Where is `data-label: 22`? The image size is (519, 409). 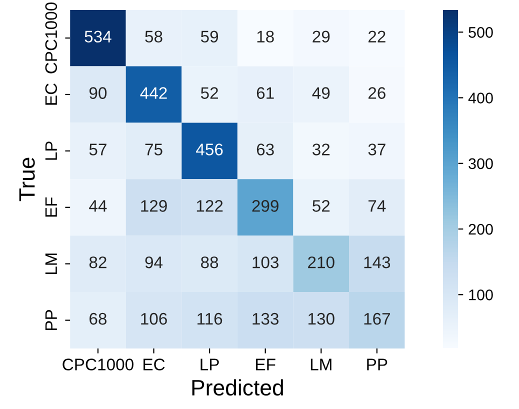
data-label: 22 is located at coordinates (377, 36).